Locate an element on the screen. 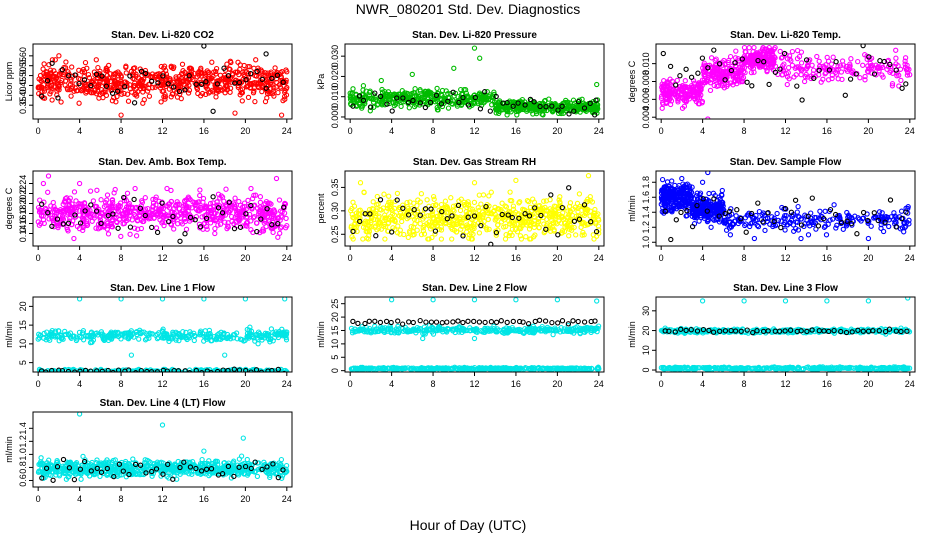 Image resolution: width=936 pixels, height=540 pixels. x-tick-label: 24 is located at coordinates (910, 131).